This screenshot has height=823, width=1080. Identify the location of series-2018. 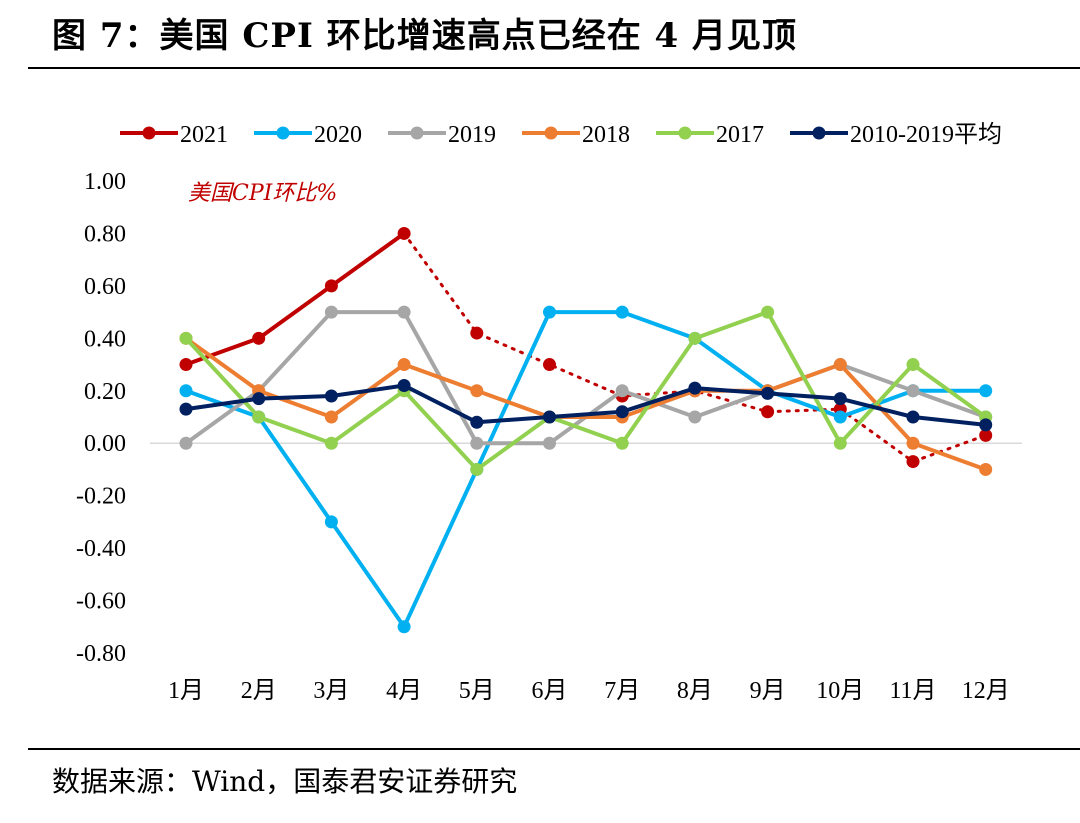
(586, 403).